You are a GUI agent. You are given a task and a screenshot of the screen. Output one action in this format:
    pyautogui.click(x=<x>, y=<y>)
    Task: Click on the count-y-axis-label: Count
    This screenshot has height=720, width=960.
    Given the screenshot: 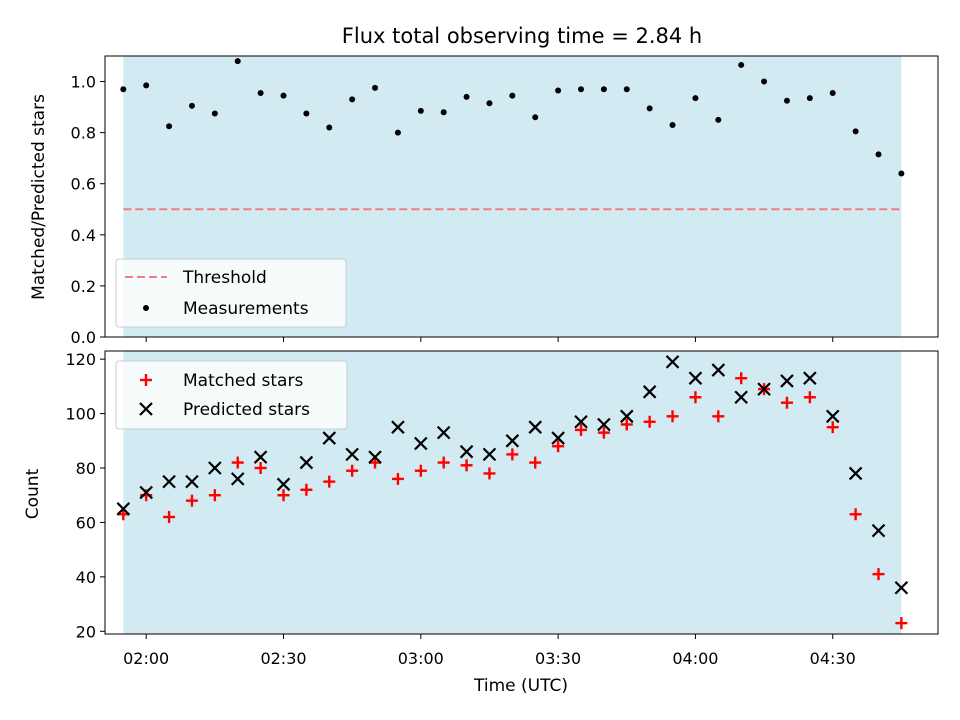 What is the action you would take?
    pyautogui.click(x=33, y=493)
    